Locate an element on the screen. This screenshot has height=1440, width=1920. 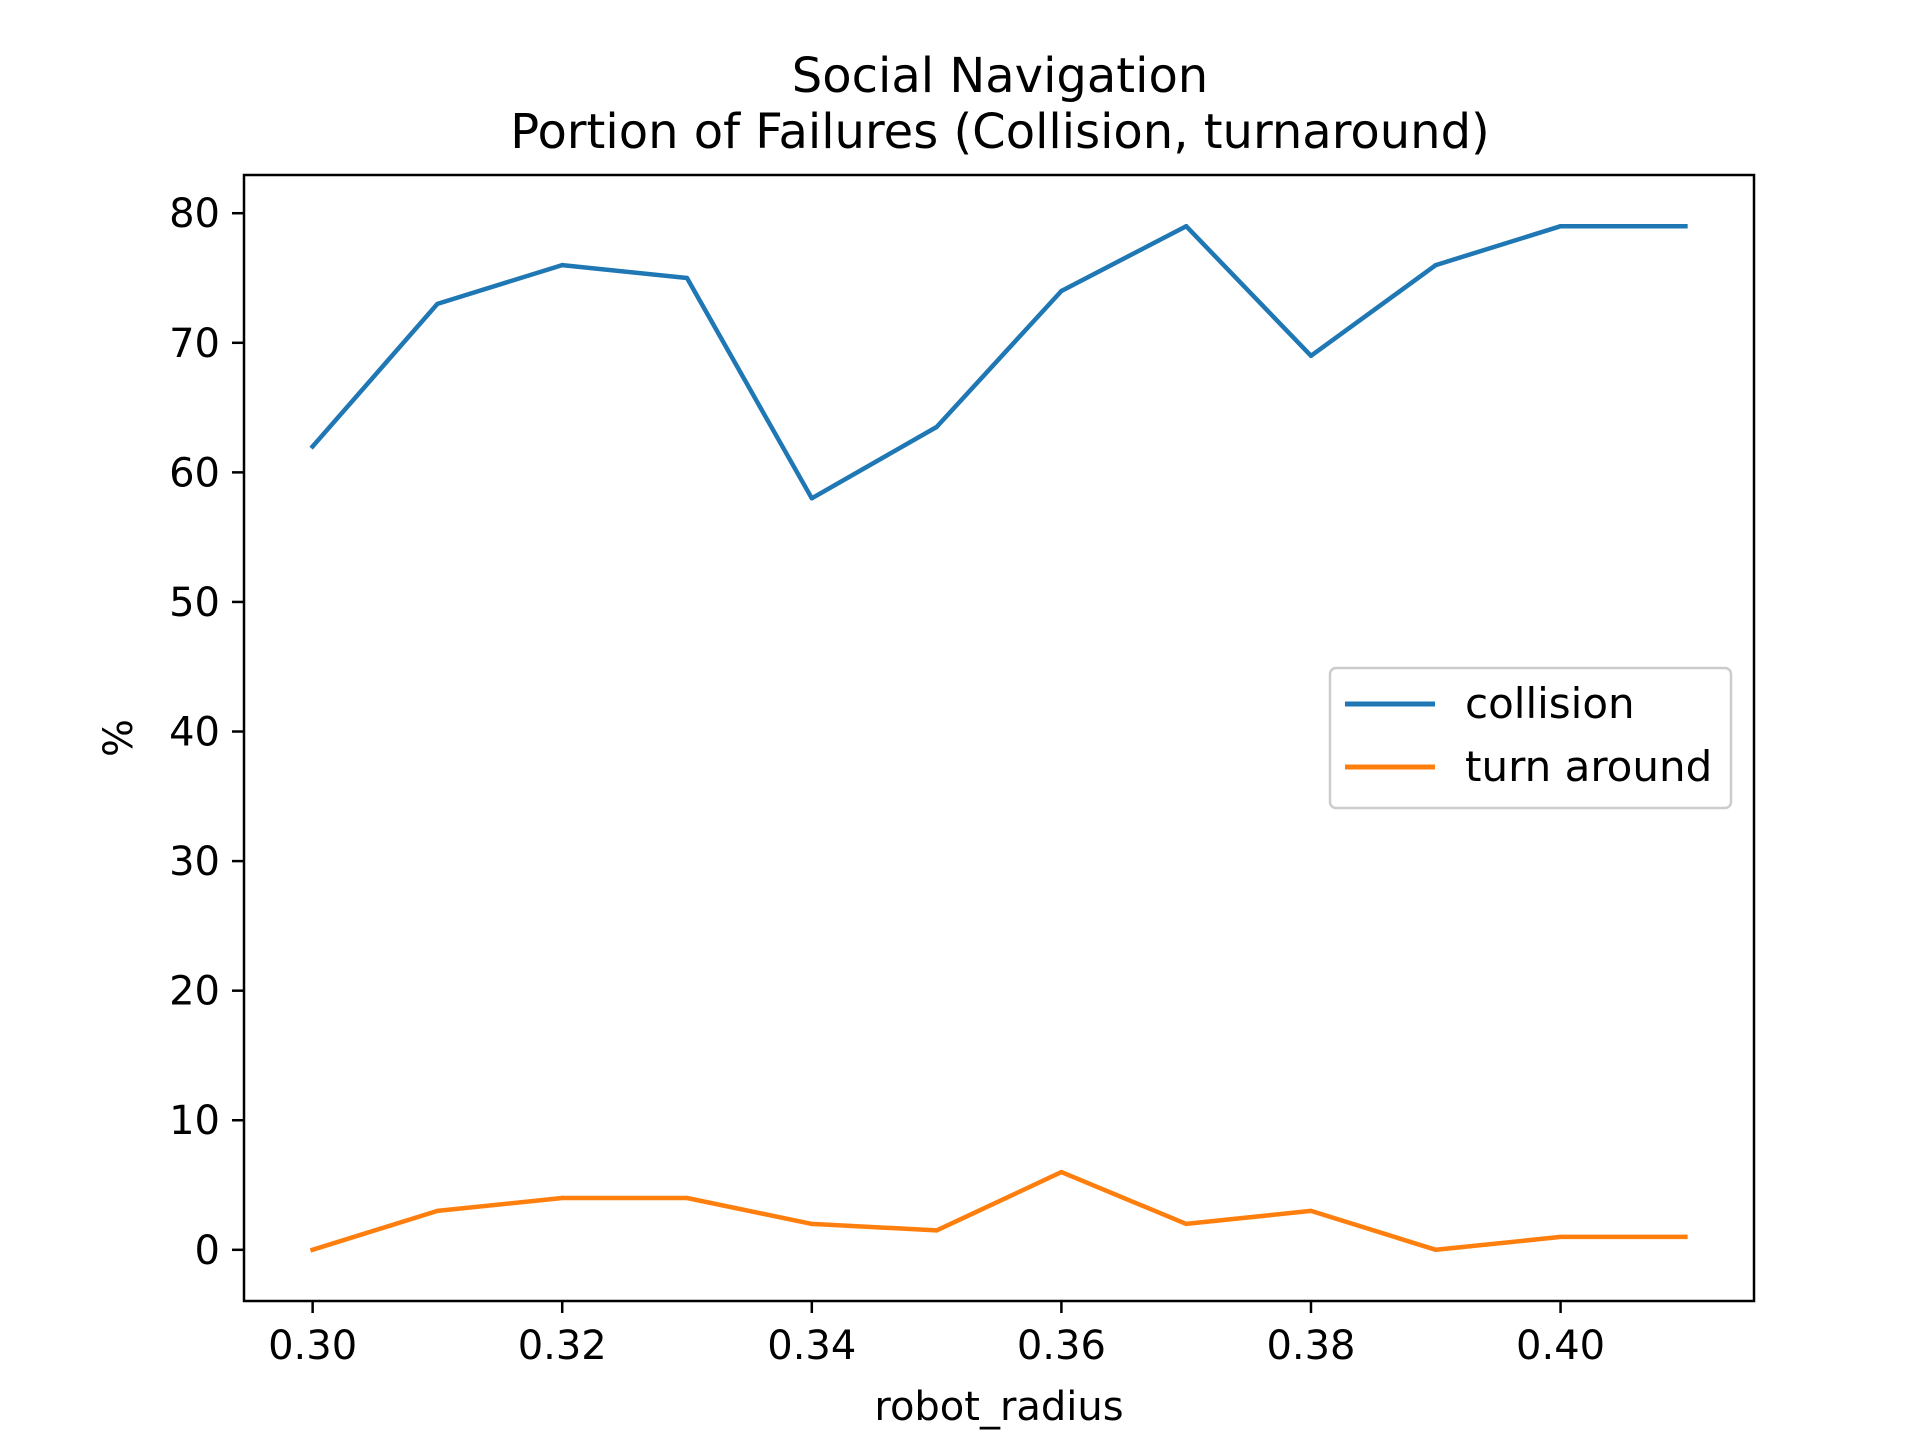
y-axis-label: % is located at coordinates (119, 738).